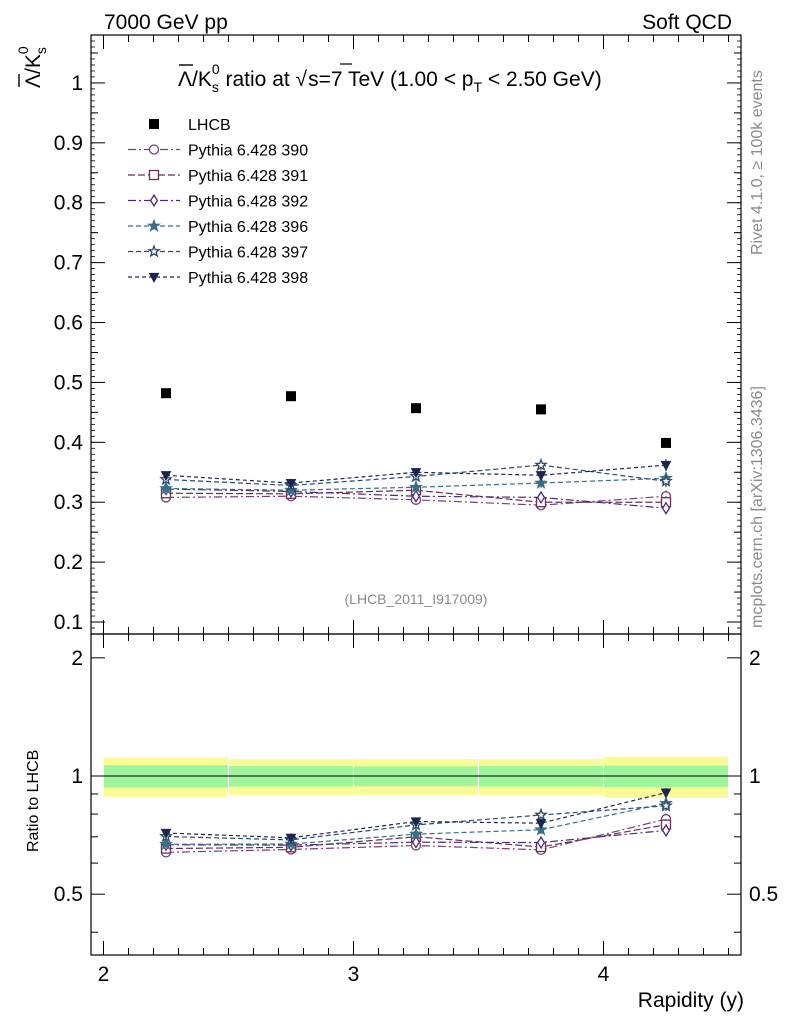 Image resolution: width=786 pixels, height=1024 pixels. I want to click on process-label: Soft QCD, so click(687, 22).